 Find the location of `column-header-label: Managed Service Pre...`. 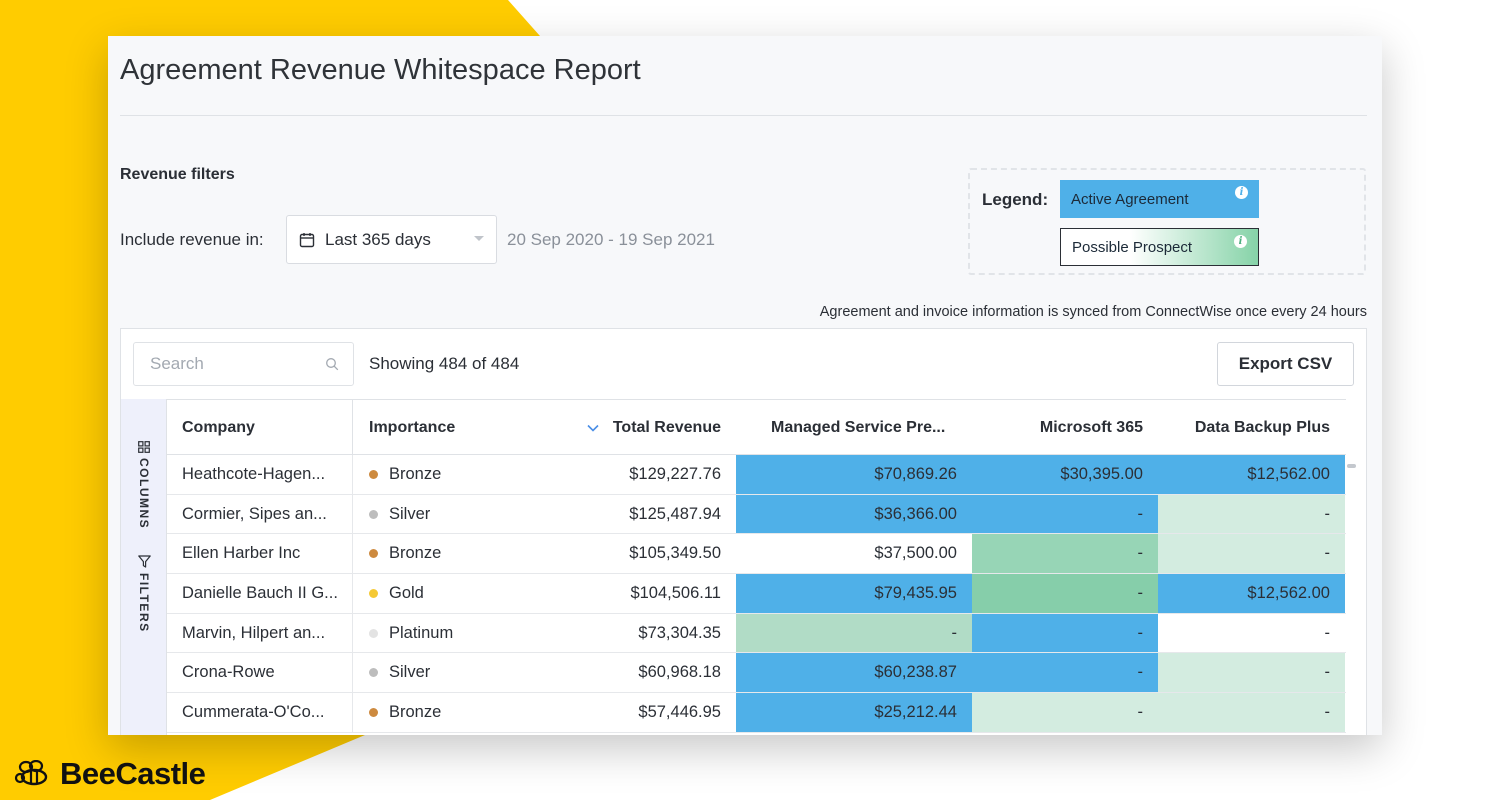

column-header-label: Managed Service Pre... is located at coordinates (858, 427).